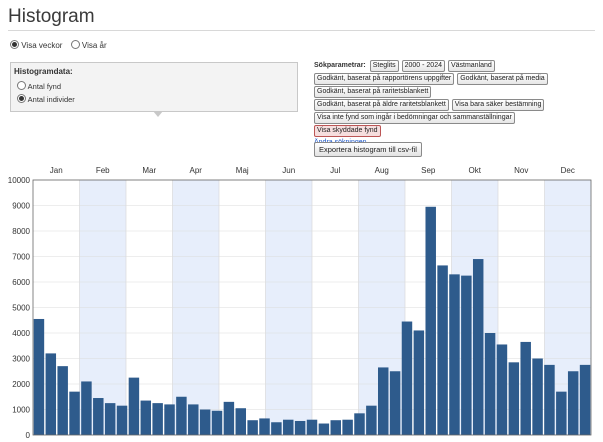  Describe the element at coordinates (21, 282) in the screenshot. I see `y-tick-label: 6000` at that location.